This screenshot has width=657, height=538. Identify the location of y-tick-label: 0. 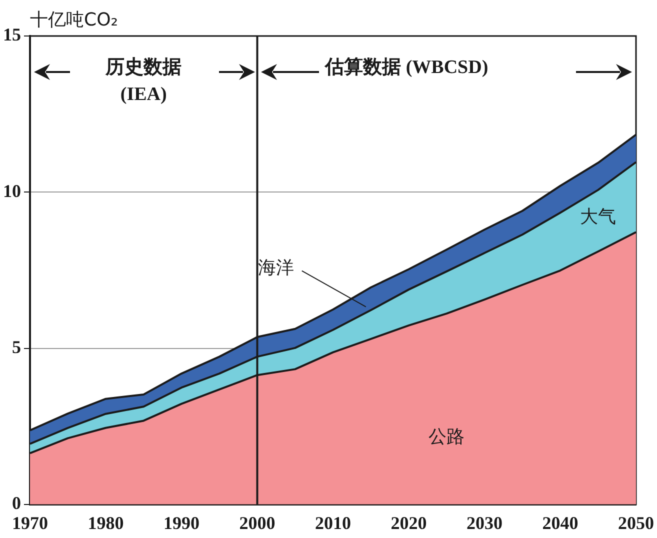
(16, 503).